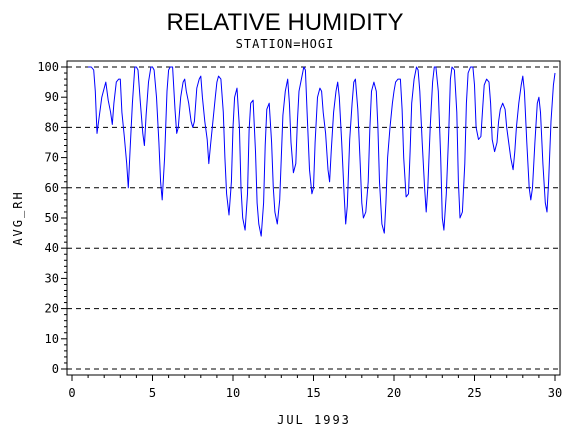 The image size is (570, 430). I want to click on y-axis: 0 10 20 30 40 50 60 70 80 90 100, so click(52, 218).